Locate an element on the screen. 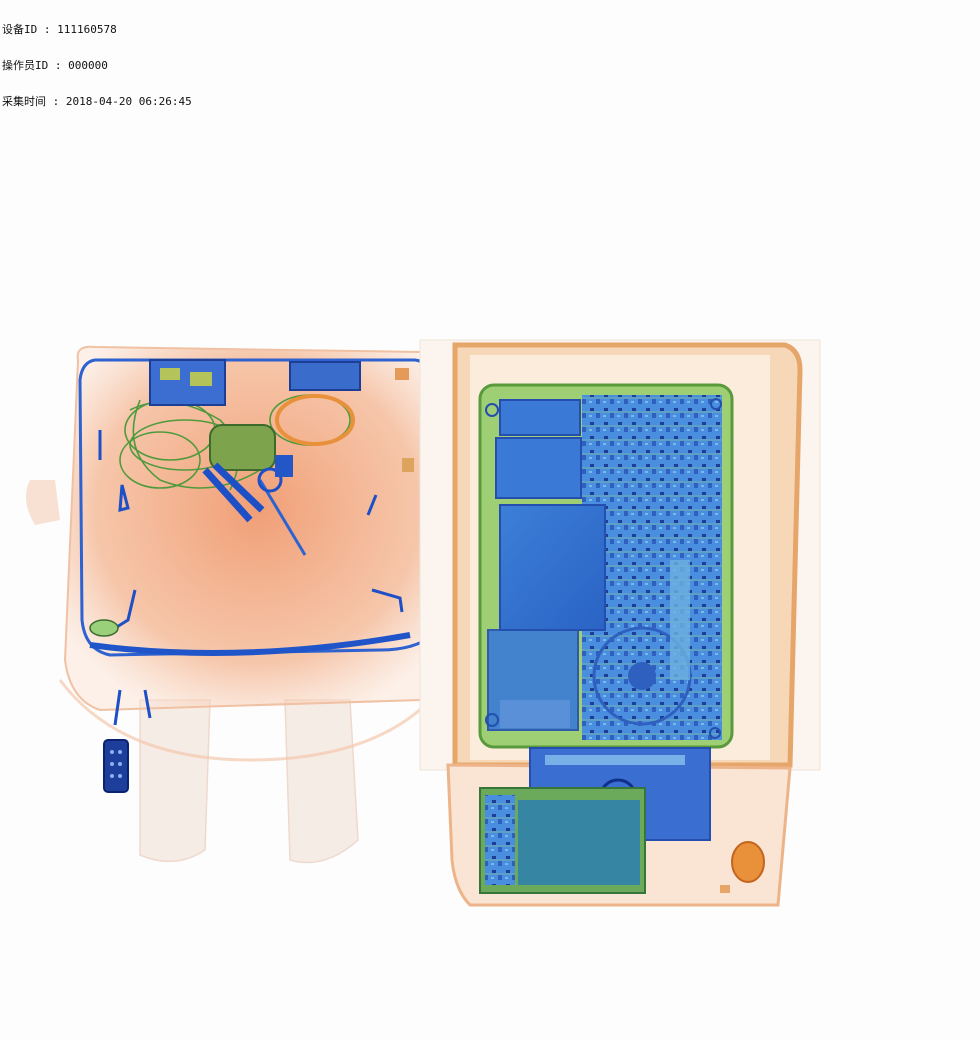 This screenshot has width=980, height=1040. left-bag-side-pocket is located at coordinates (43, 502).